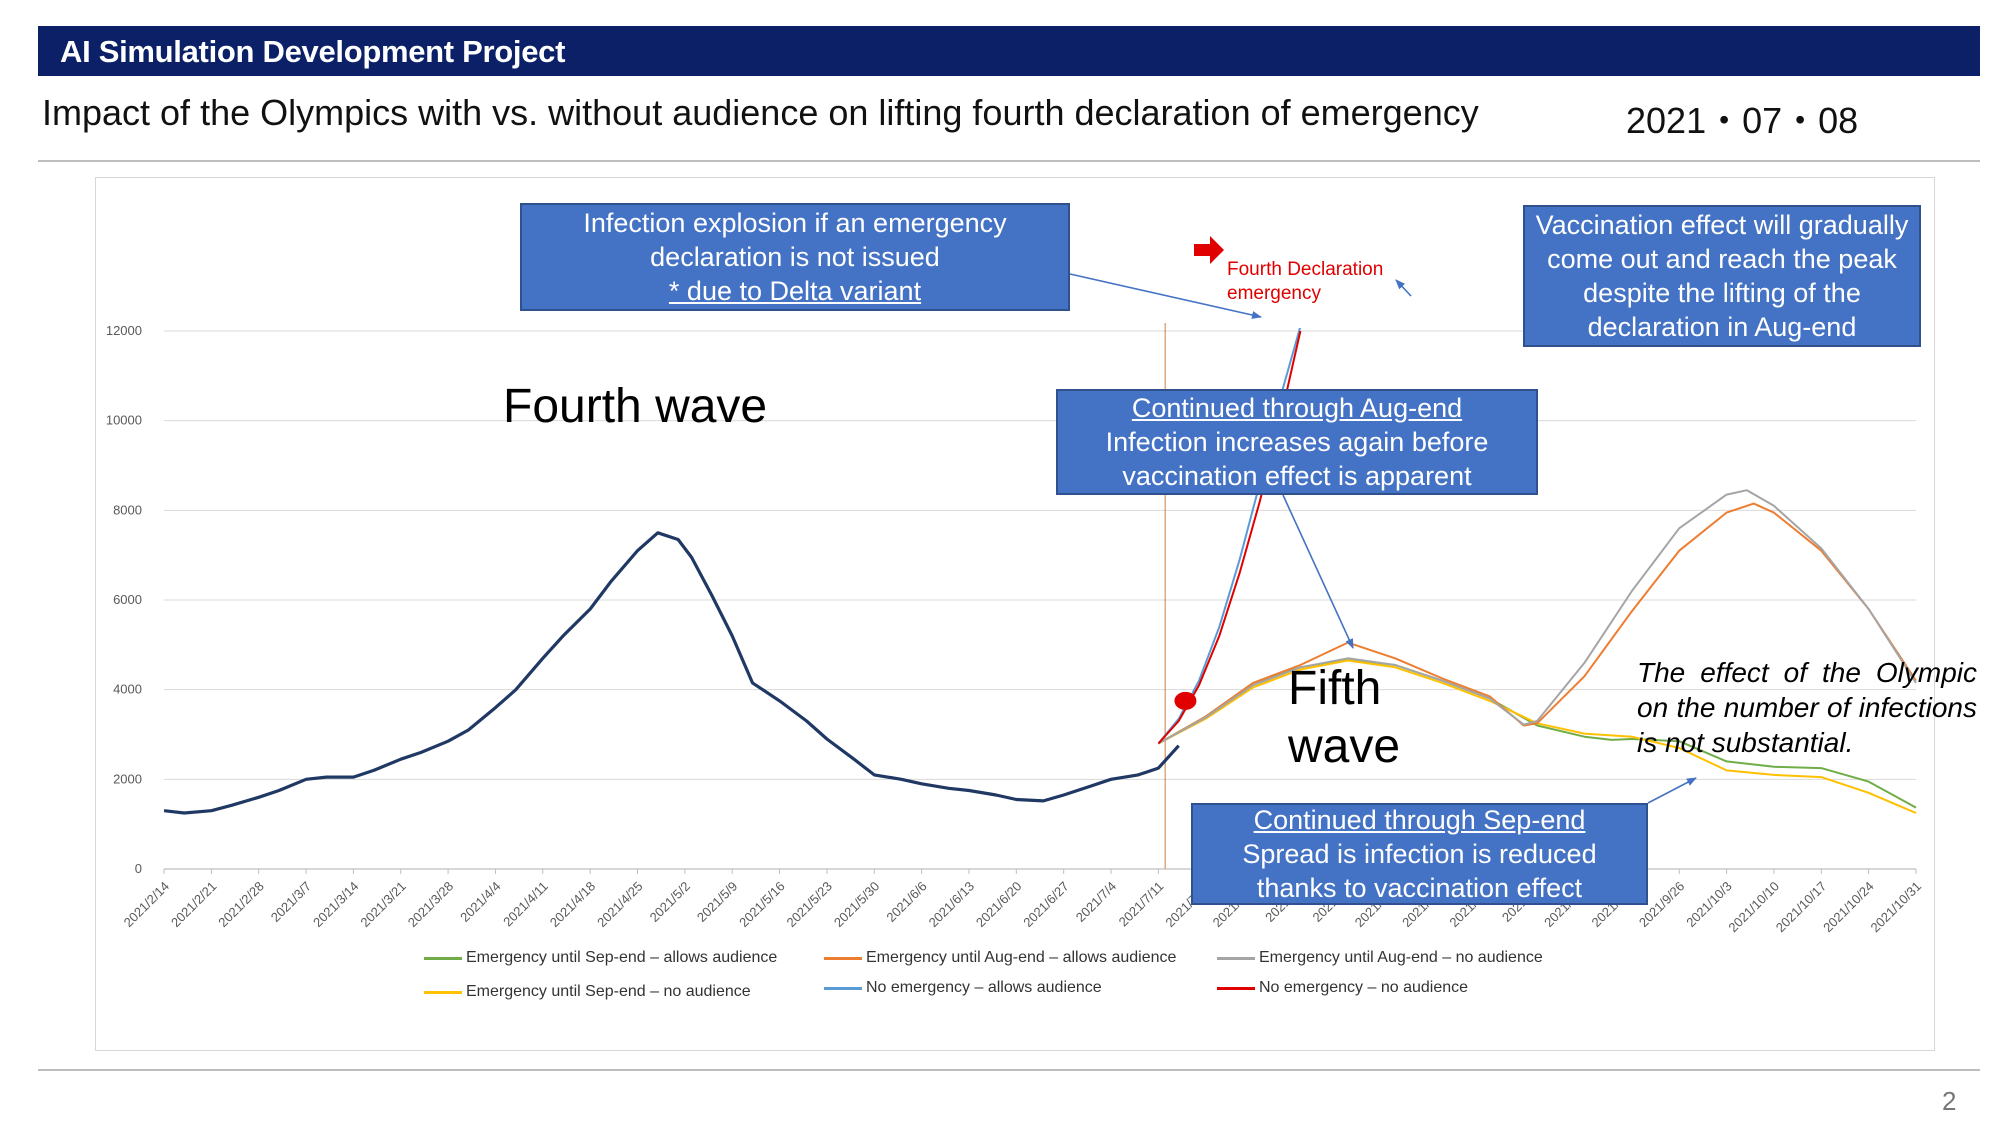 This screenshot has height=1126, width=2000. I want to click on callout-explosion-line3: * due to Delta variant, so click(795, 291).